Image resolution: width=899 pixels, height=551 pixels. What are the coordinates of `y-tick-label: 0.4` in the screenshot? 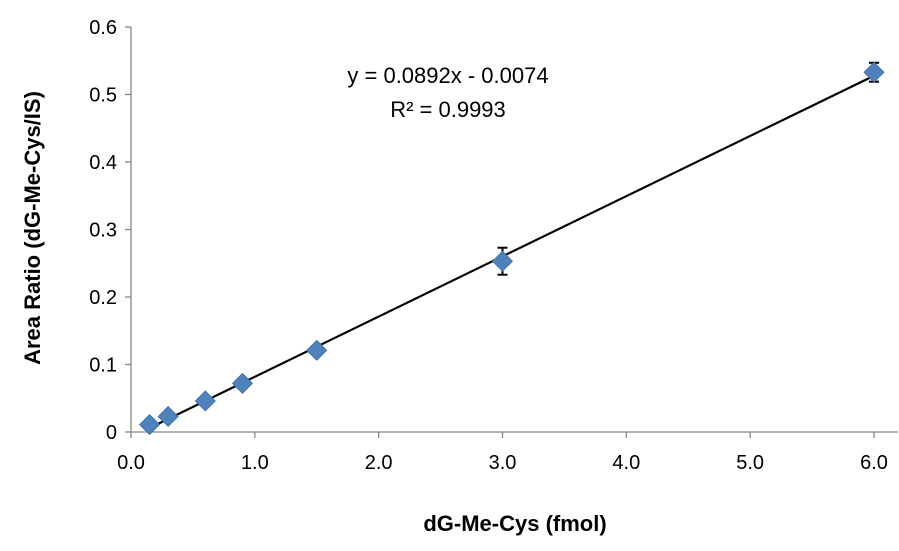 It's located at (103, 163).